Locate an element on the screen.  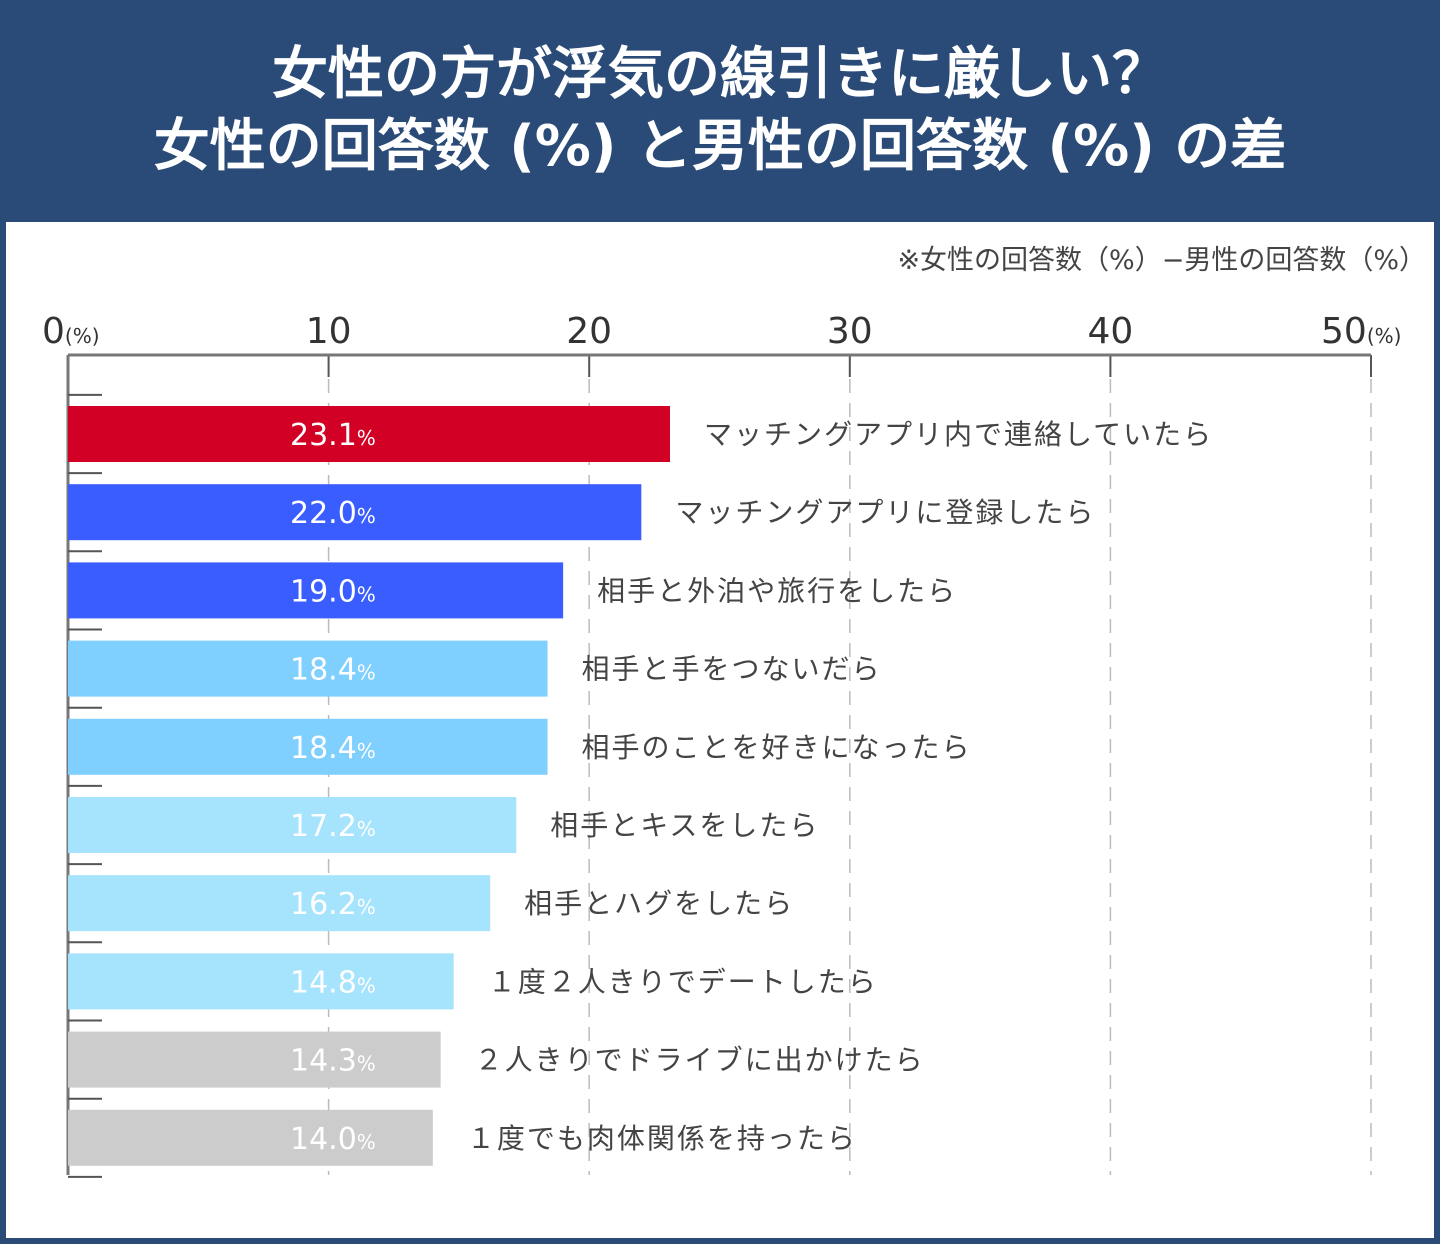
x-tick-label: 50(%) is located at coordinates (1361, 331).